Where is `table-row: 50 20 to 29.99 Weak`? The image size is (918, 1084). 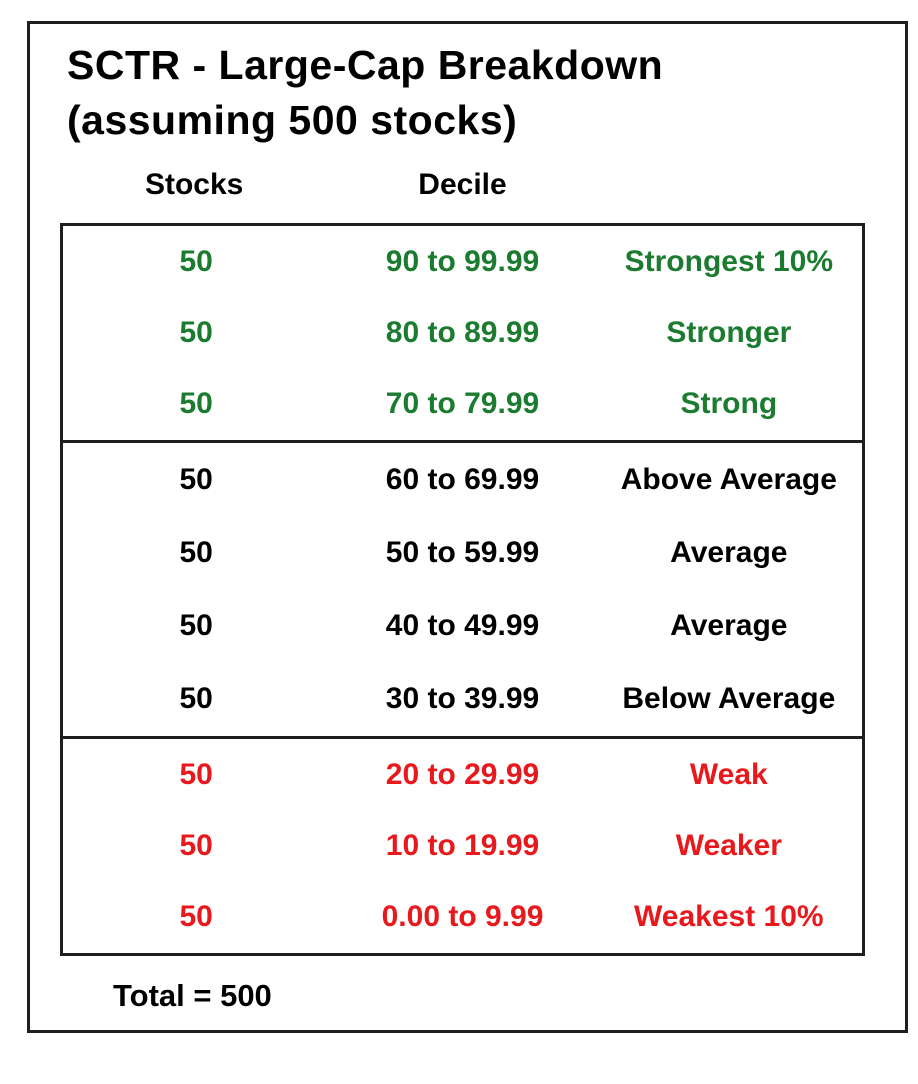 table-row: 50 20 to 29.99 Weak is located at coordinates (462, 774).